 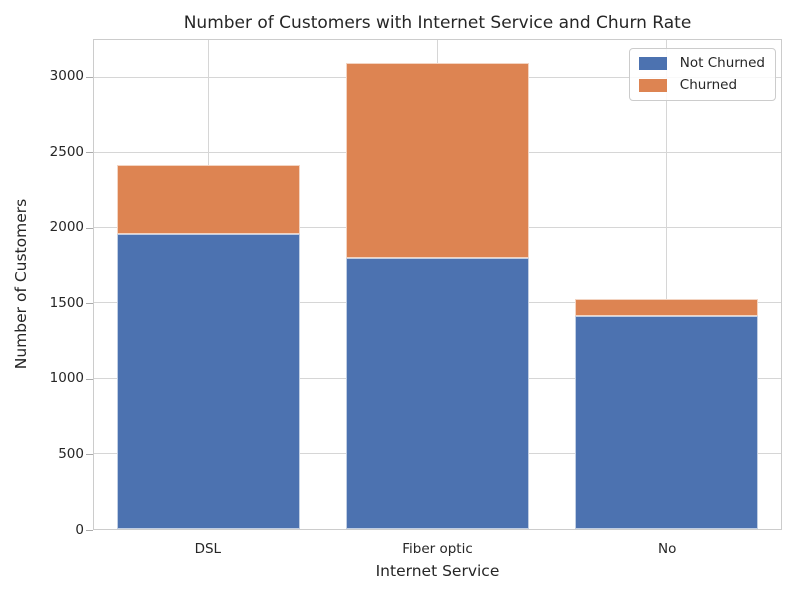 What do you see at coordinates (208, 549) in the screenshot?
I see `x-tick-label-dsl: DSL` at bounding box center [208, 549].